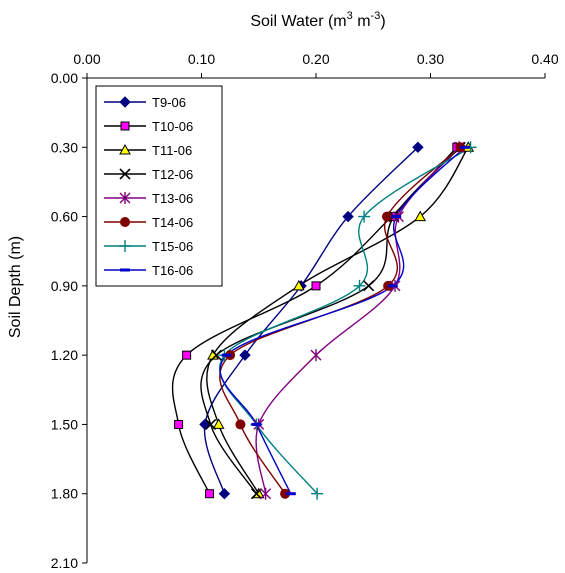  What do you see at coordinates (64, 147) in the screenshot?
I see `y-tick-label: 0.30` at bounding box center [64, 147].